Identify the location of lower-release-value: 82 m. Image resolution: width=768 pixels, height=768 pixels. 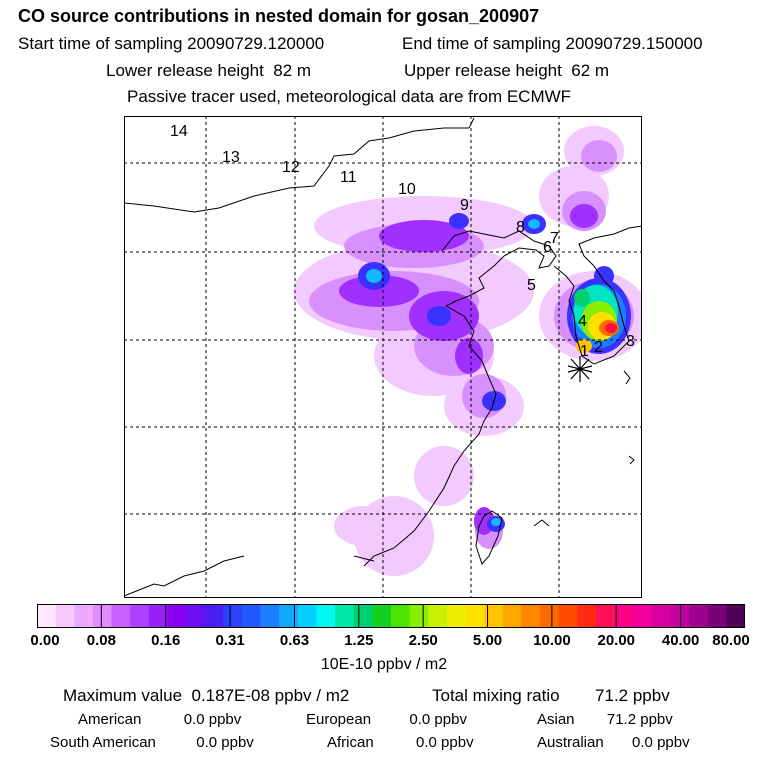
(292, 70).